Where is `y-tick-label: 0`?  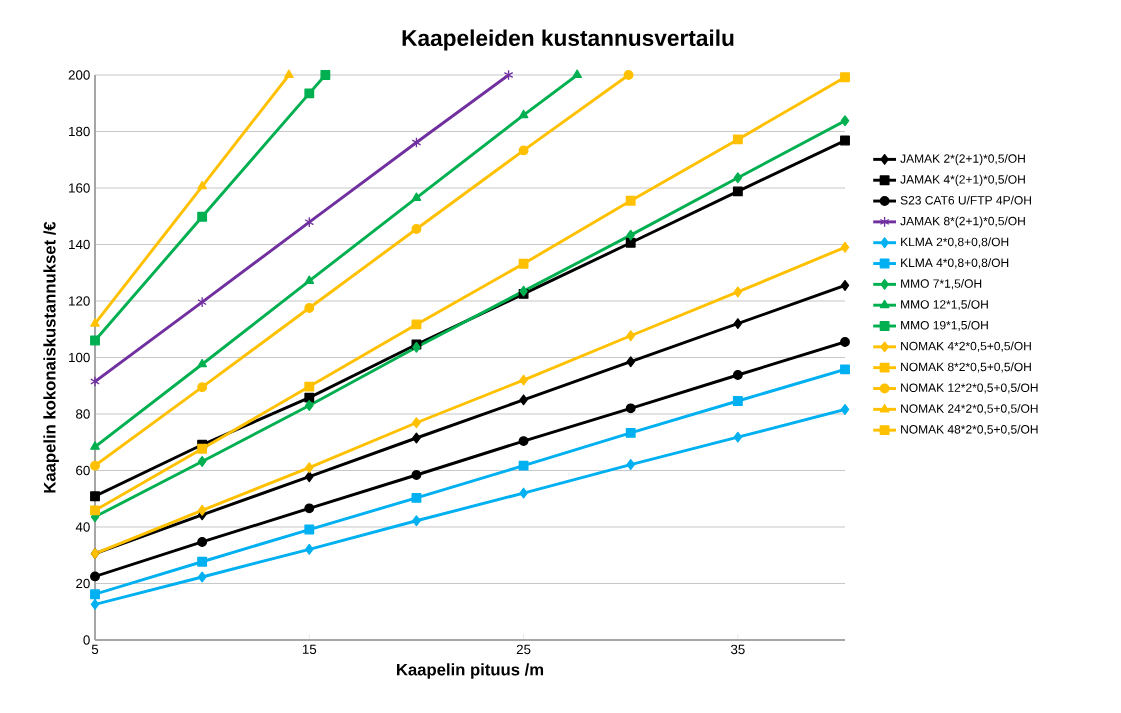
y-tick-label: 0 is located at coordinates (86, 640).